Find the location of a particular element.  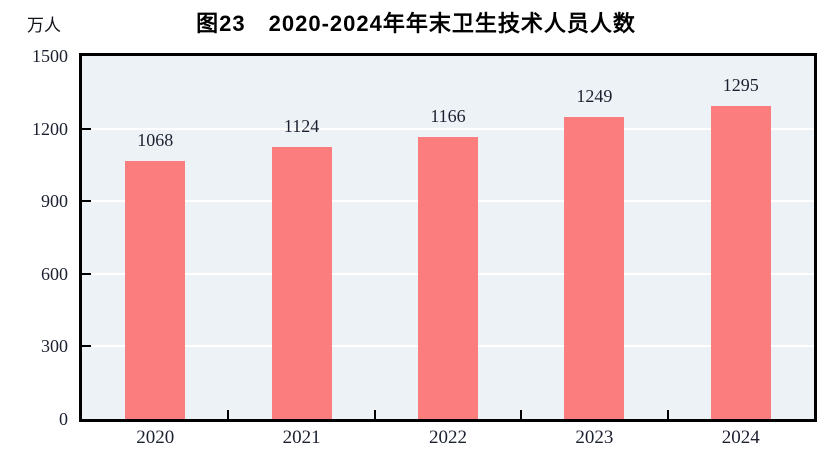

y-axis-label-900: 900 is located at coordinates (54, 201).